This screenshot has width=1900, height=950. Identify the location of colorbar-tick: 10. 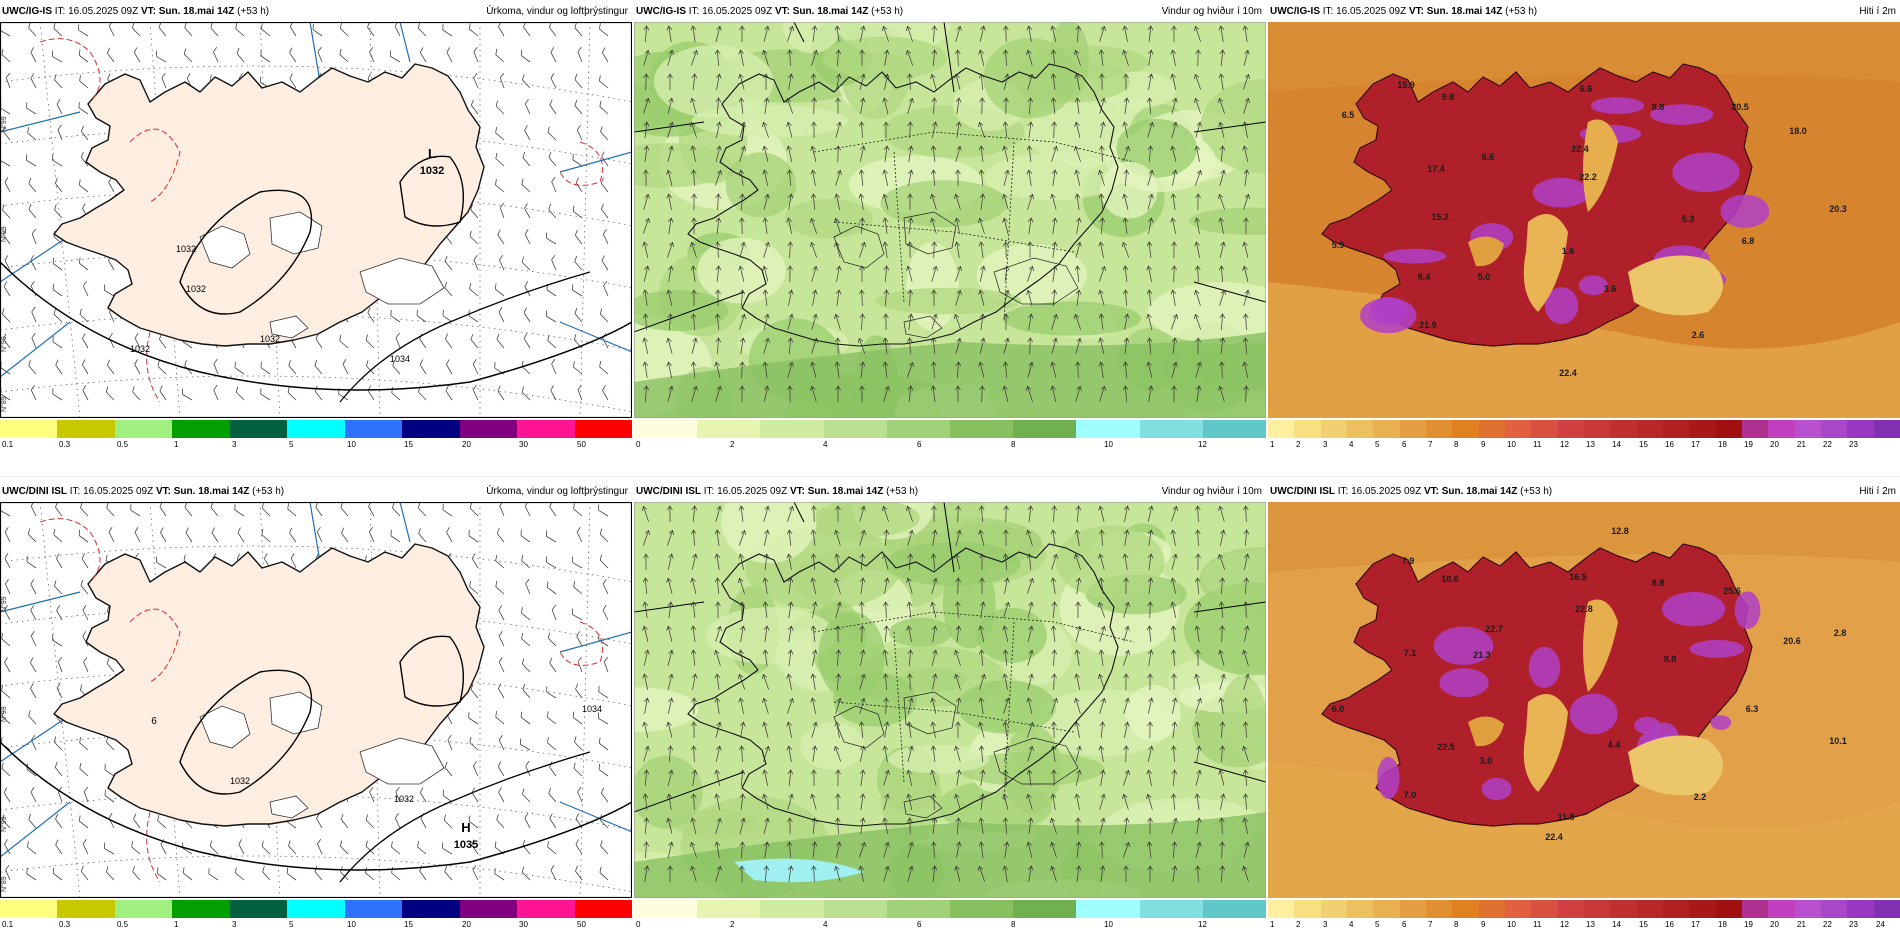
(1511, 444).